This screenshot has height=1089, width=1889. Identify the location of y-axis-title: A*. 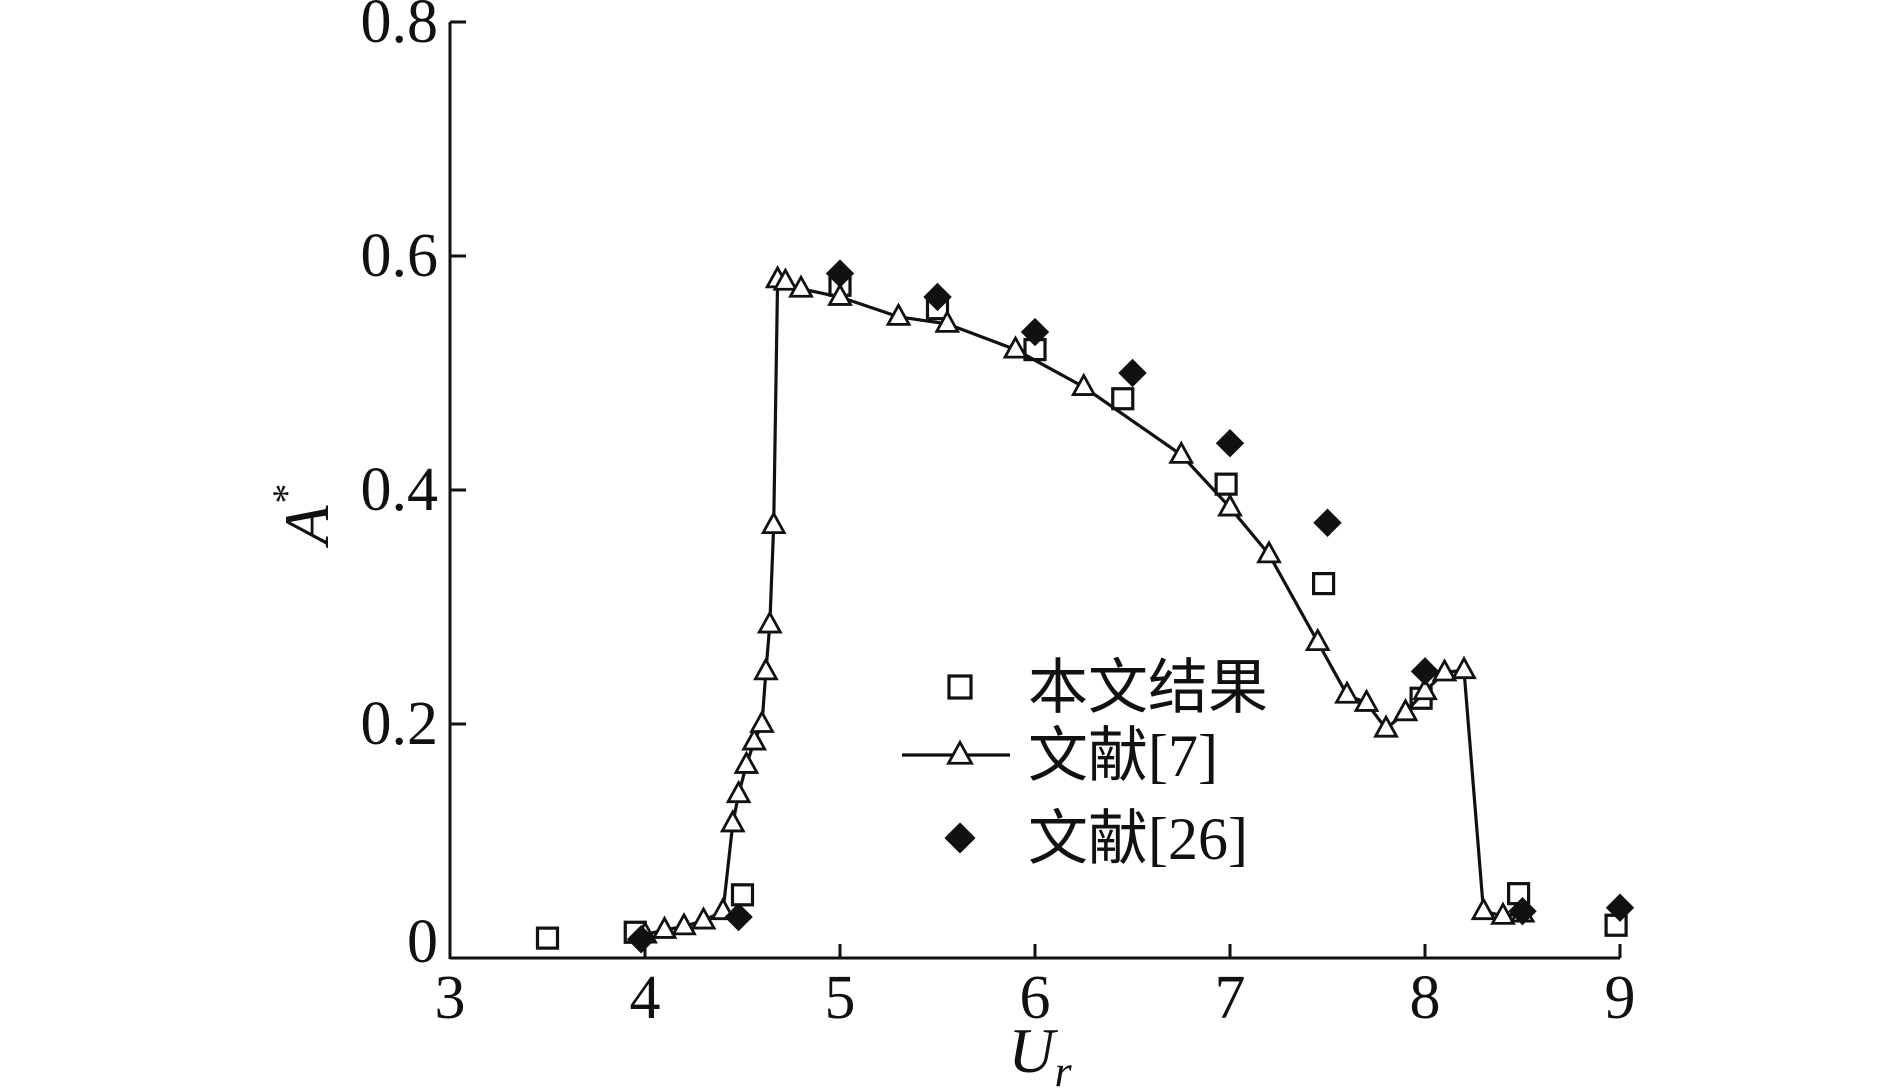
(303, 516).